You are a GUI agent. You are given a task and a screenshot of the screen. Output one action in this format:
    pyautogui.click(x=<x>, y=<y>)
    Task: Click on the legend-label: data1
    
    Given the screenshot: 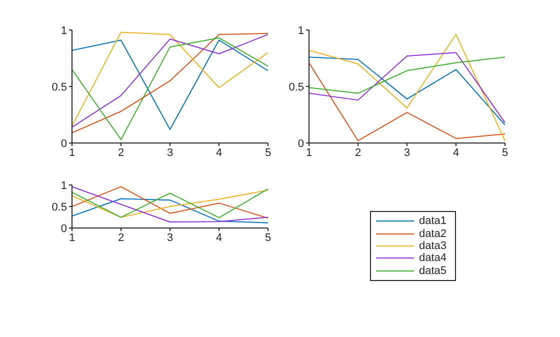 What is the action you would take?
    pyautogui.click(x=433, y=221)
    